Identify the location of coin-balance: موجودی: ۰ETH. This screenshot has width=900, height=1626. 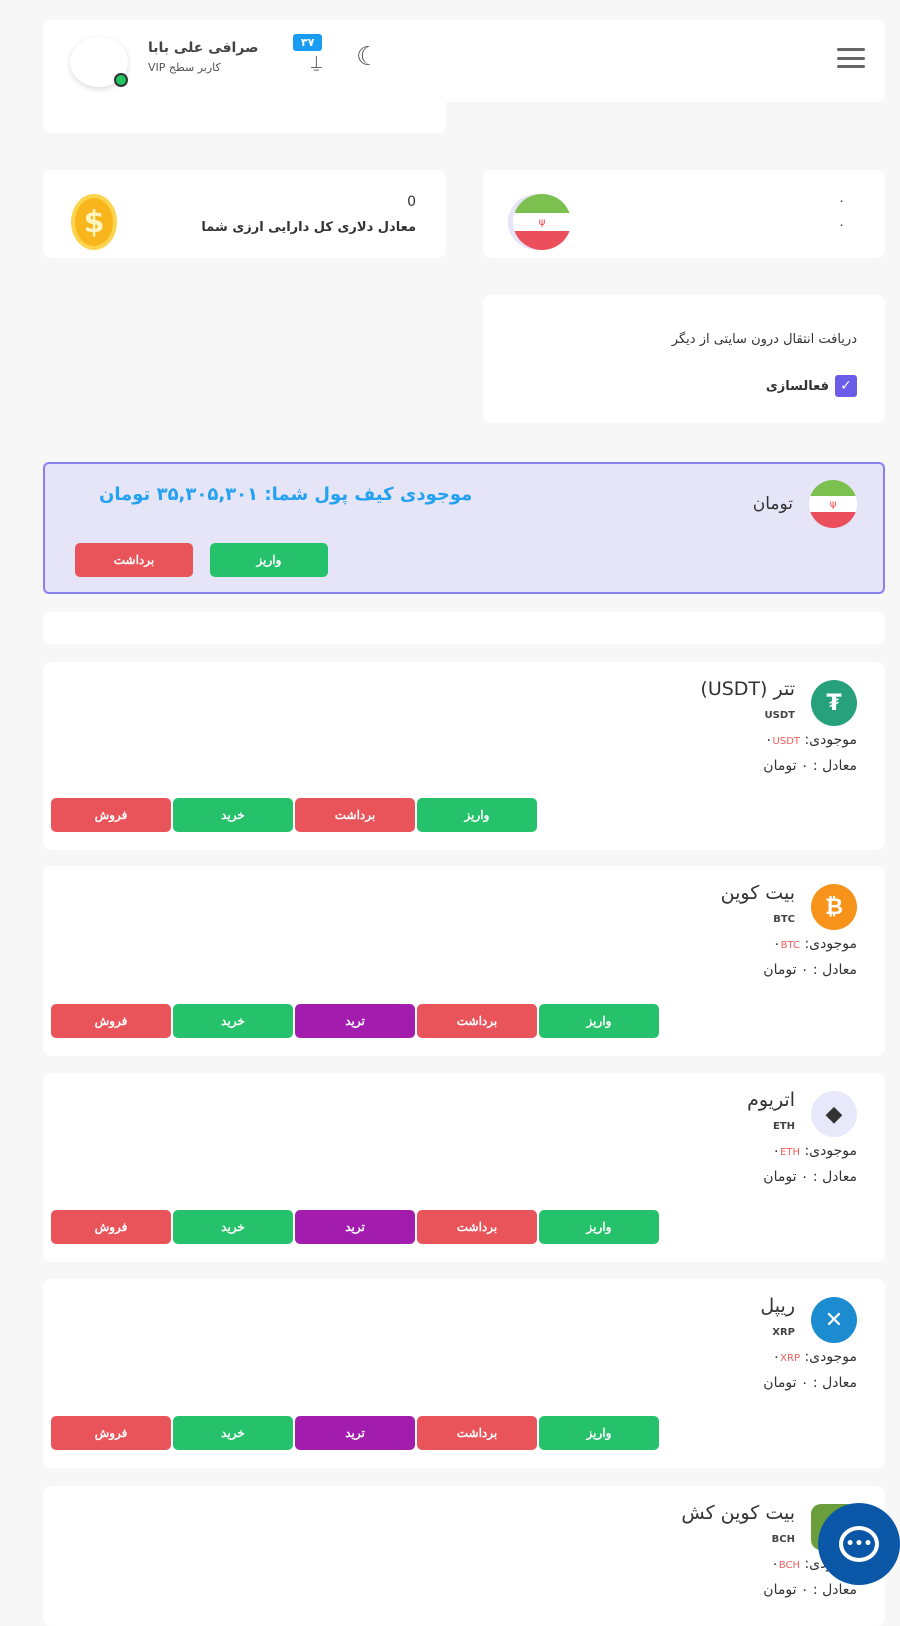
(815, 1151).